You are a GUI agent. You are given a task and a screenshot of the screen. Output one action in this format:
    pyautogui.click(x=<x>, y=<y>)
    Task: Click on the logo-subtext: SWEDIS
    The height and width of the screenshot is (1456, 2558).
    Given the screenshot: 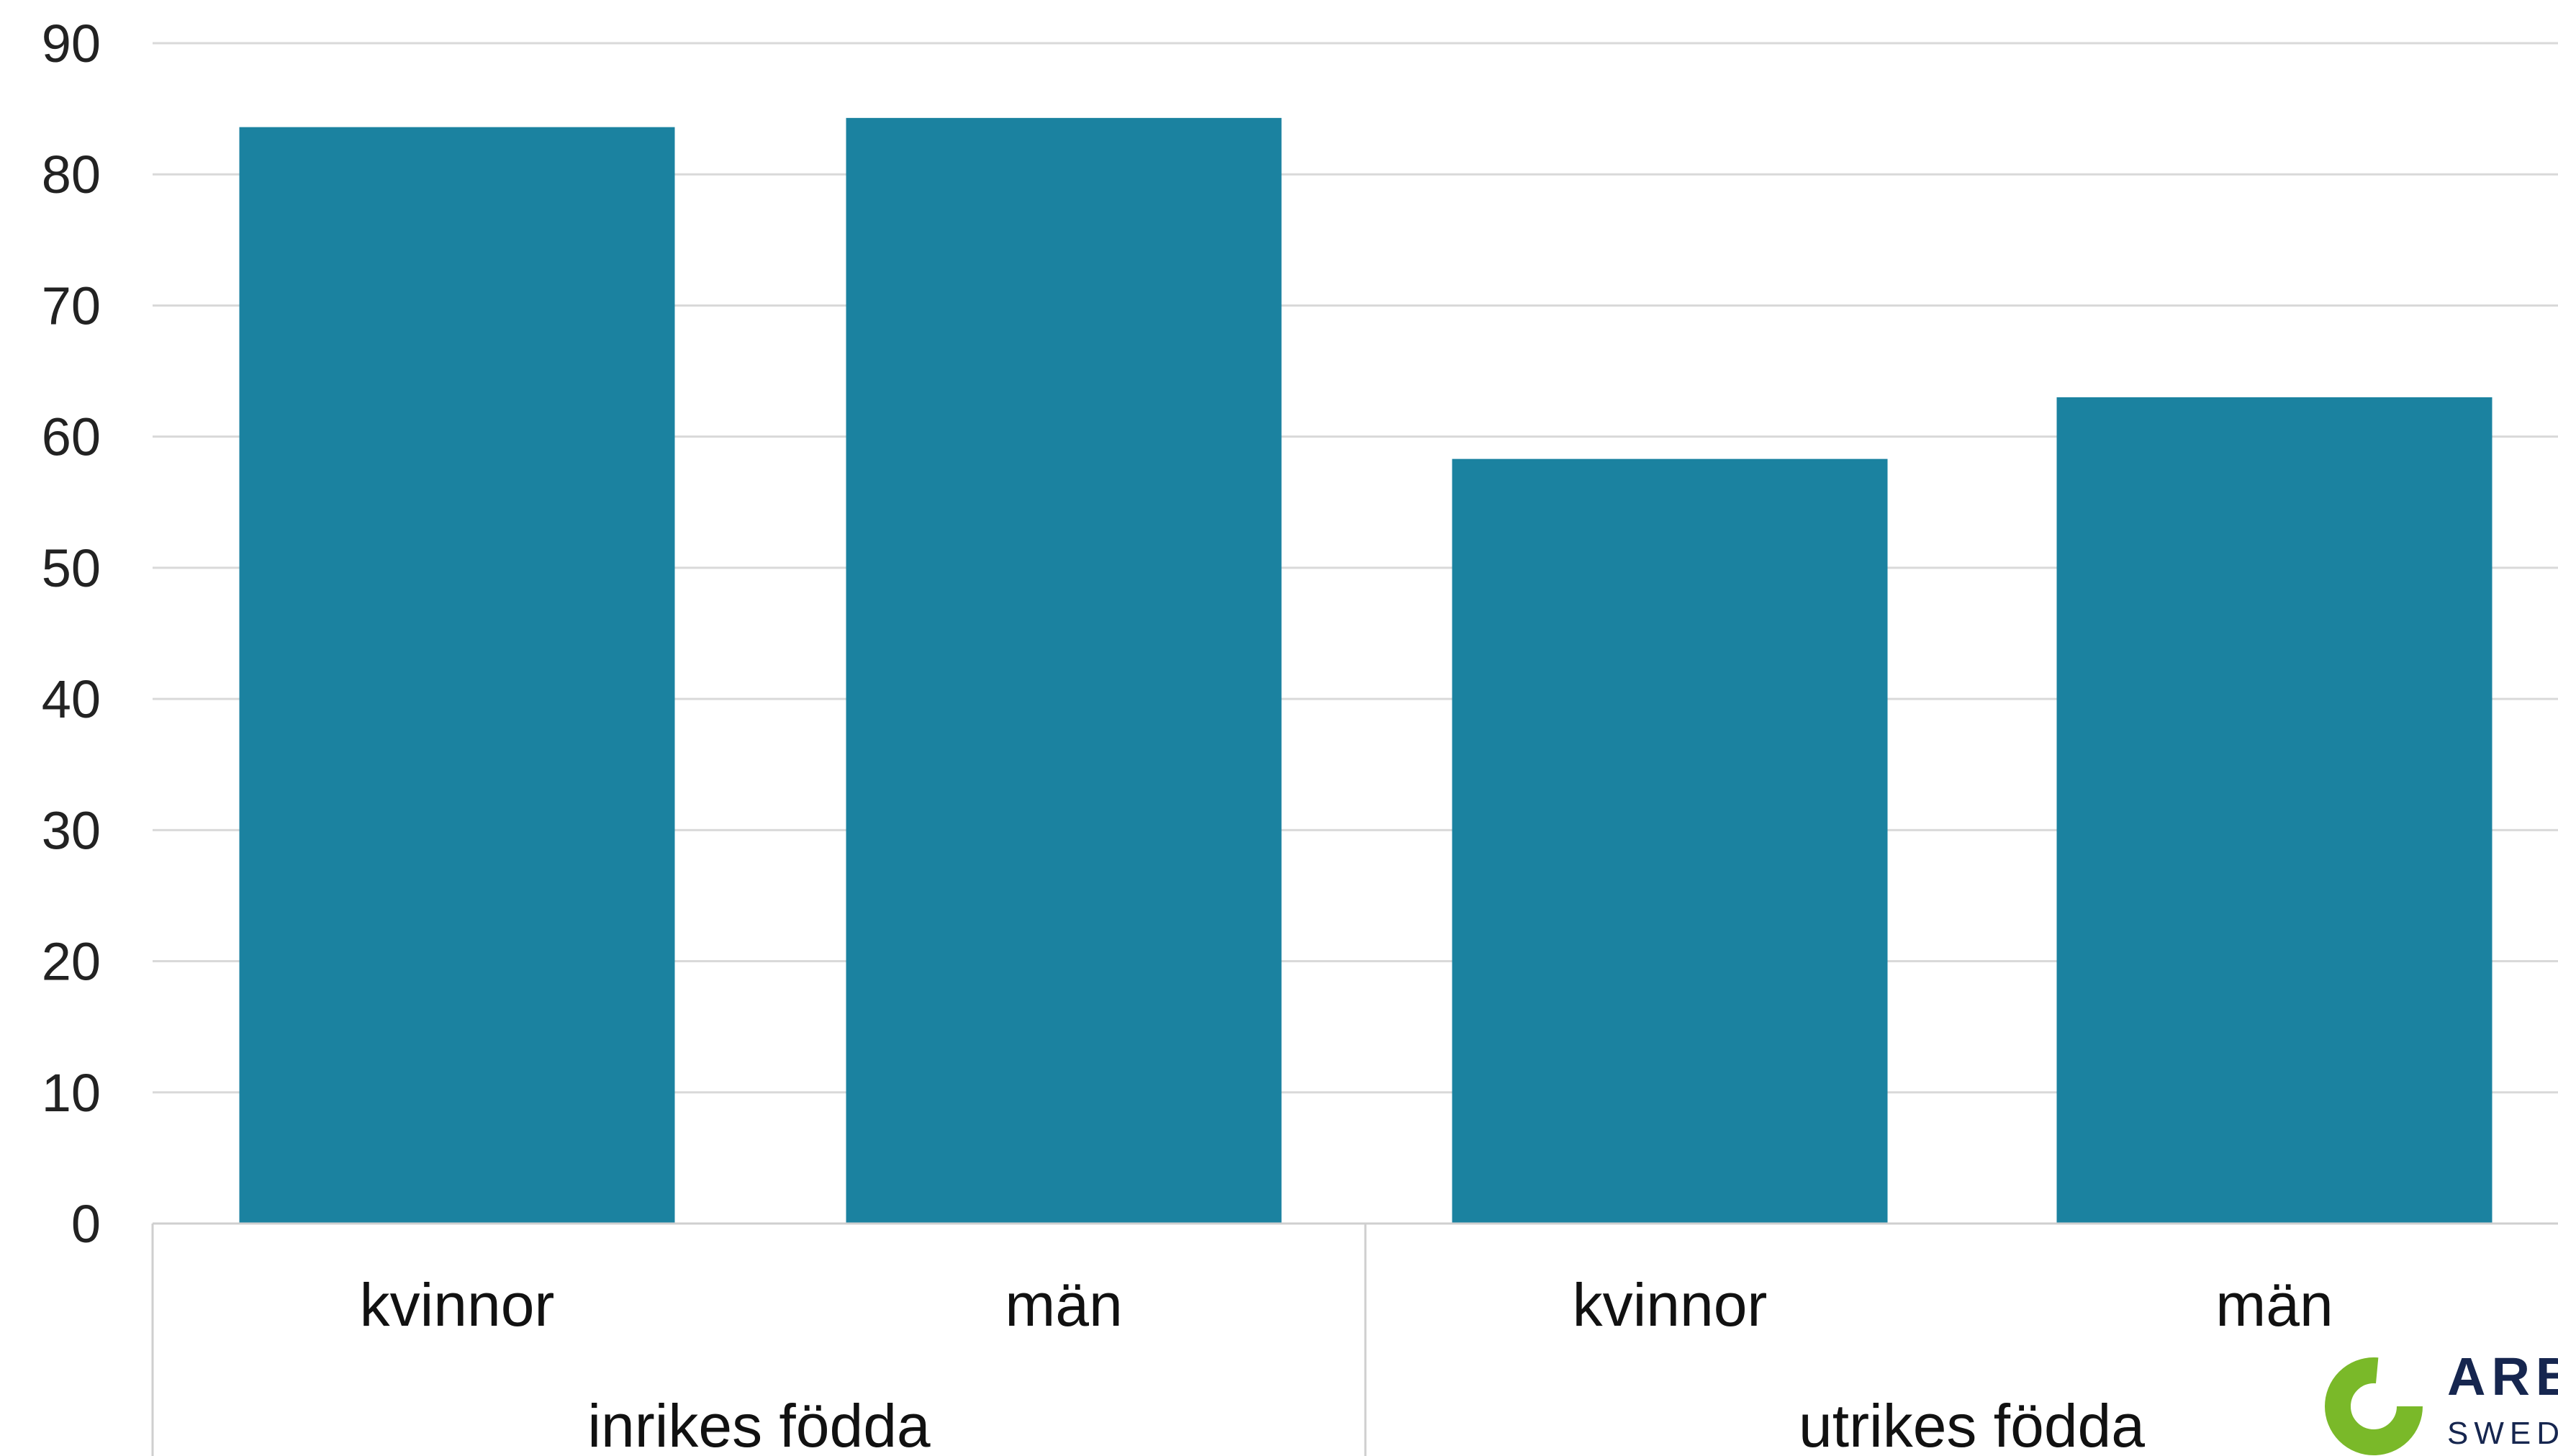 What is the action you would take?
    pyautogui.click(x=2502, y=1433)
    